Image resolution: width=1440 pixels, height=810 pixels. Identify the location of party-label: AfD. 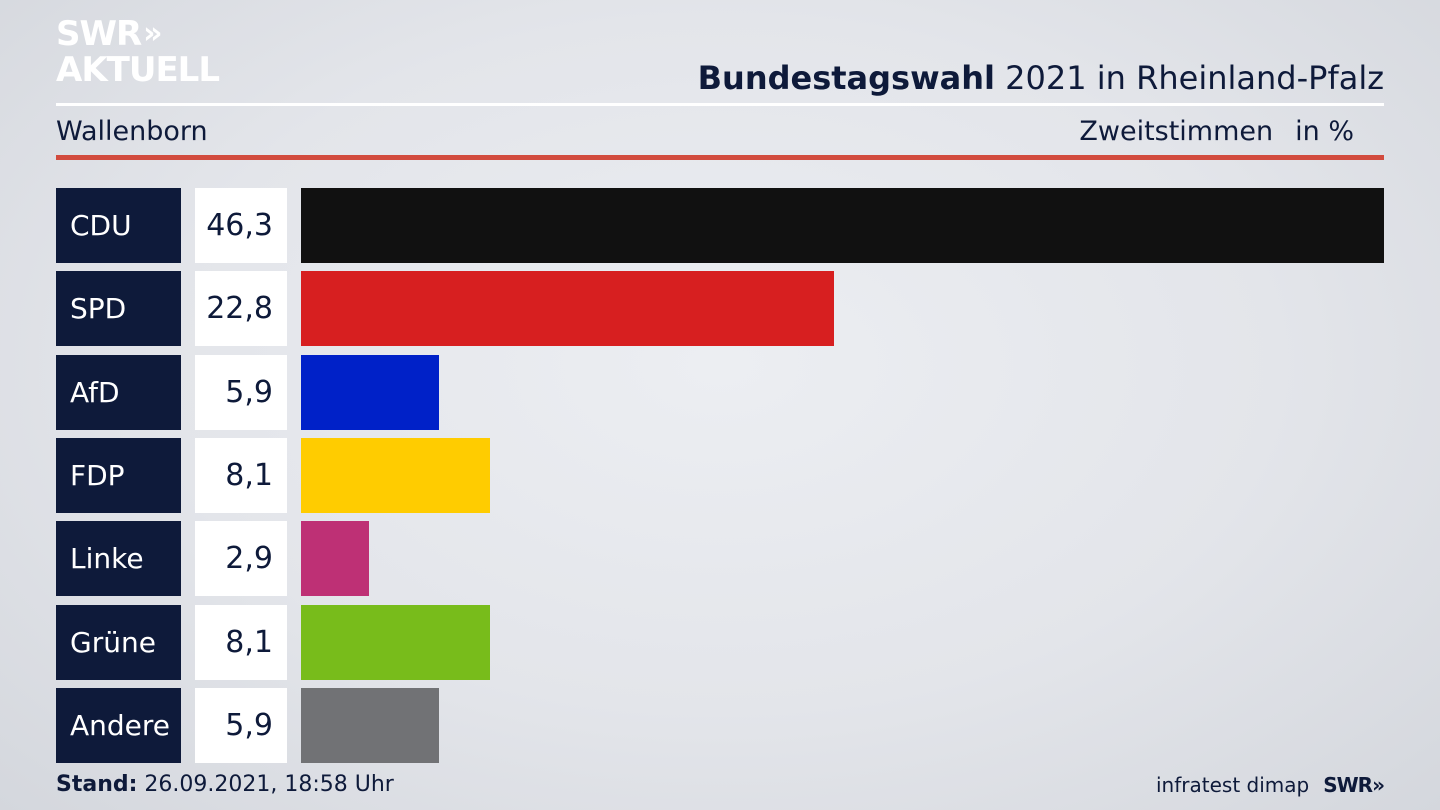
(118, 392).